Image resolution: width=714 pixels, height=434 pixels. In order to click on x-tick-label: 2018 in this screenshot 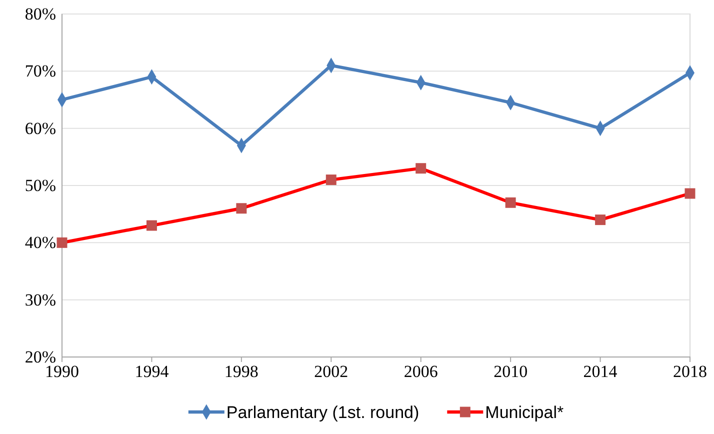, I will do `click(690, 372)`.